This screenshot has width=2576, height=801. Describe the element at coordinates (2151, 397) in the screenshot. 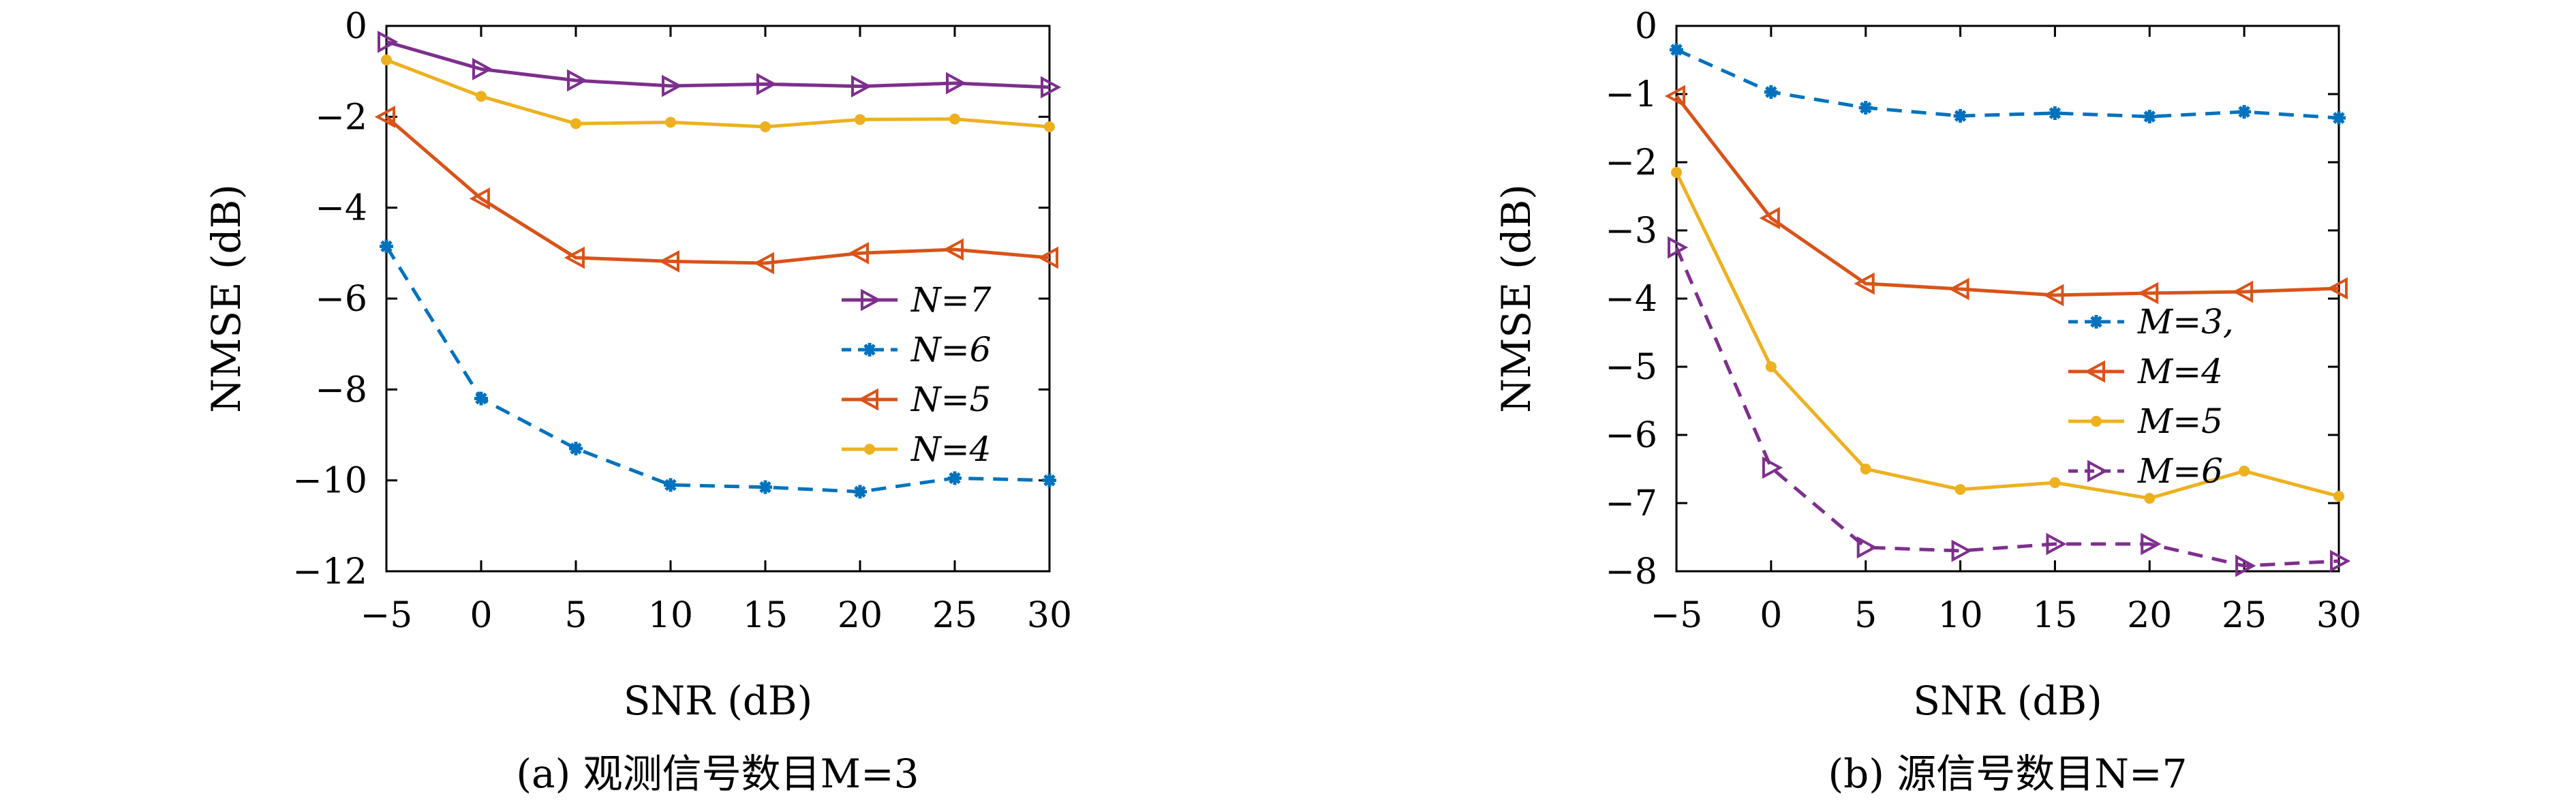

I see `legend: M=3, M=4 M=5 M=6` at that location.